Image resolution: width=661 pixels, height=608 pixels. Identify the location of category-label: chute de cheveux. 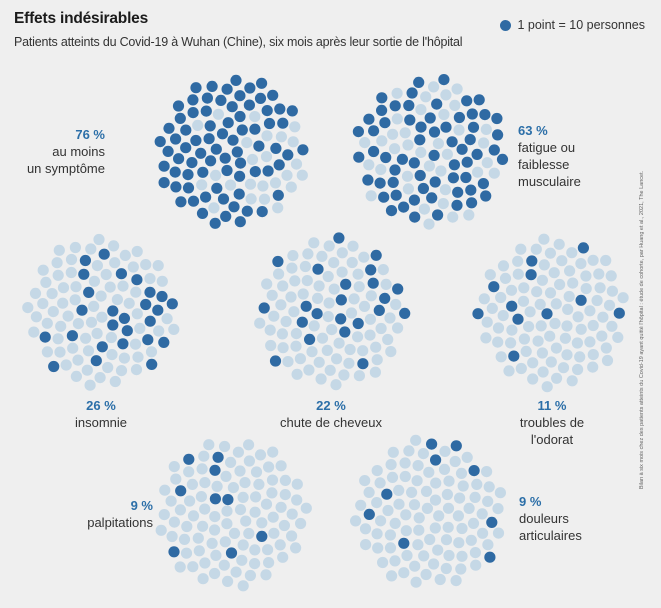
(331, 422).